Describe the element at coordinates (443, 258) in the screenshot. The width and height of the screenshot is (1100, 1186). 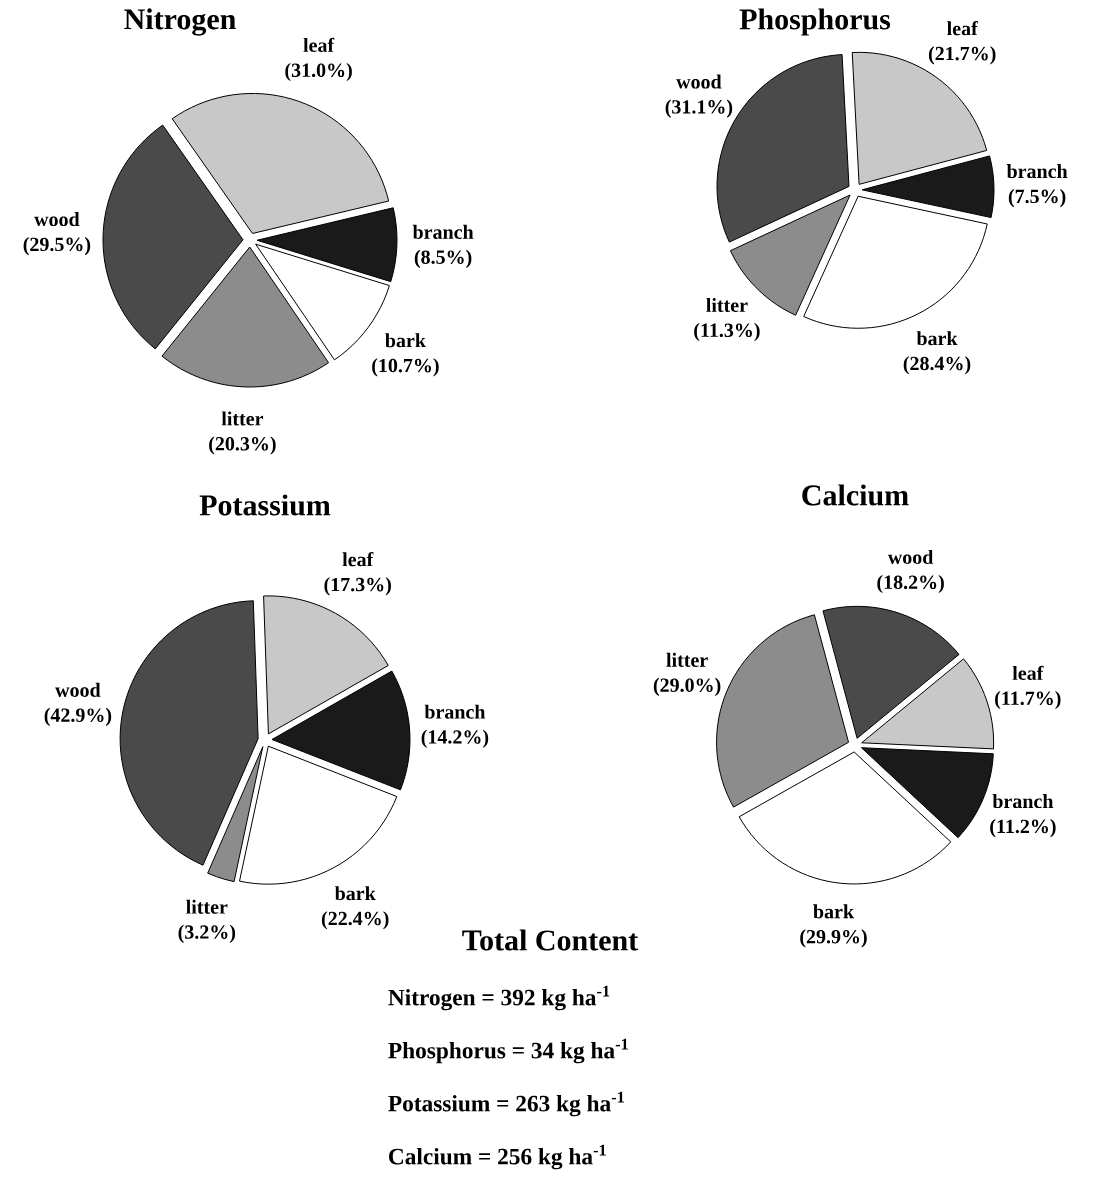
I see `data-label: (8.5%)` at that location.